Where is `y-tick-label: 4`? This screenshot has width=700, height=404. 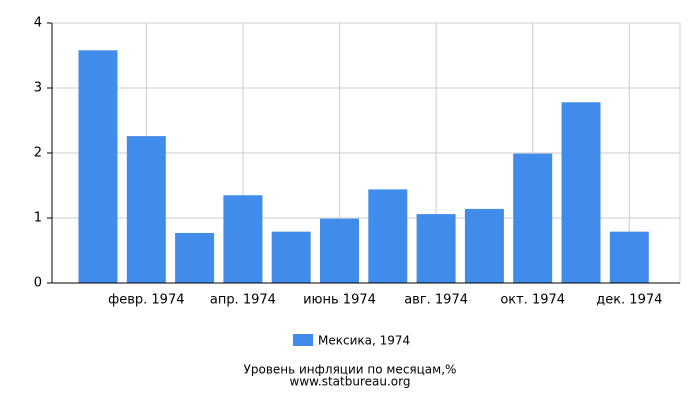
y-tick-label: 4 is located at coordinates (38, 23).